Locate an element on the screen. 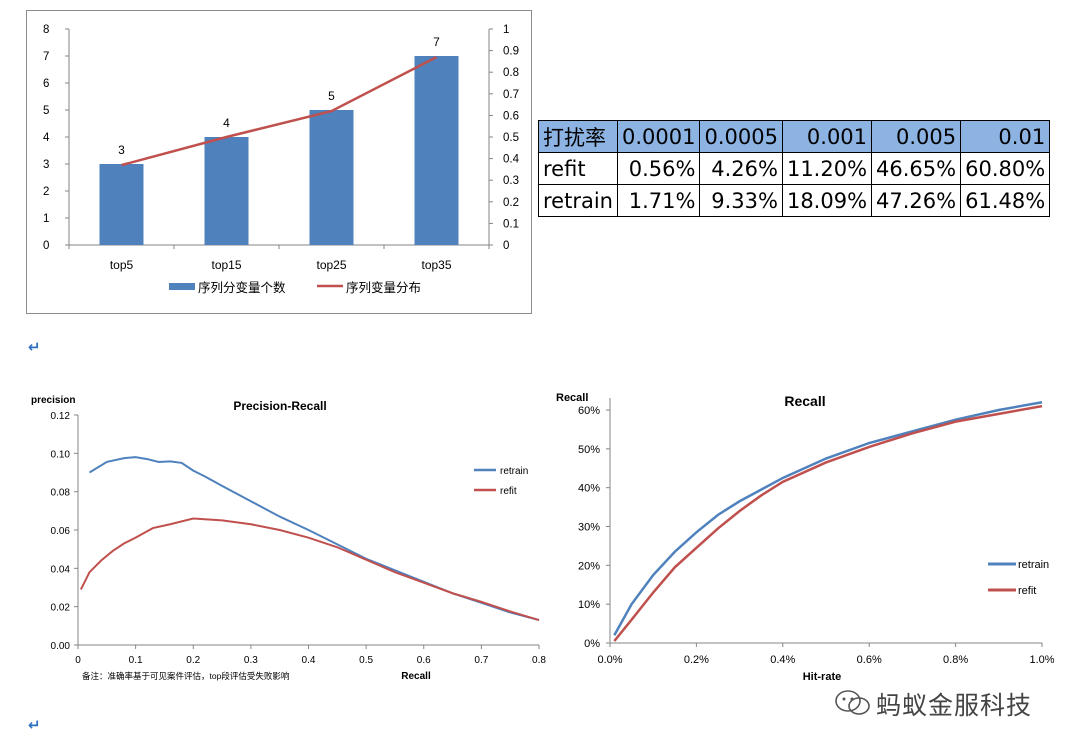  legend-bar-swatch is located at coordinates (182, 286).